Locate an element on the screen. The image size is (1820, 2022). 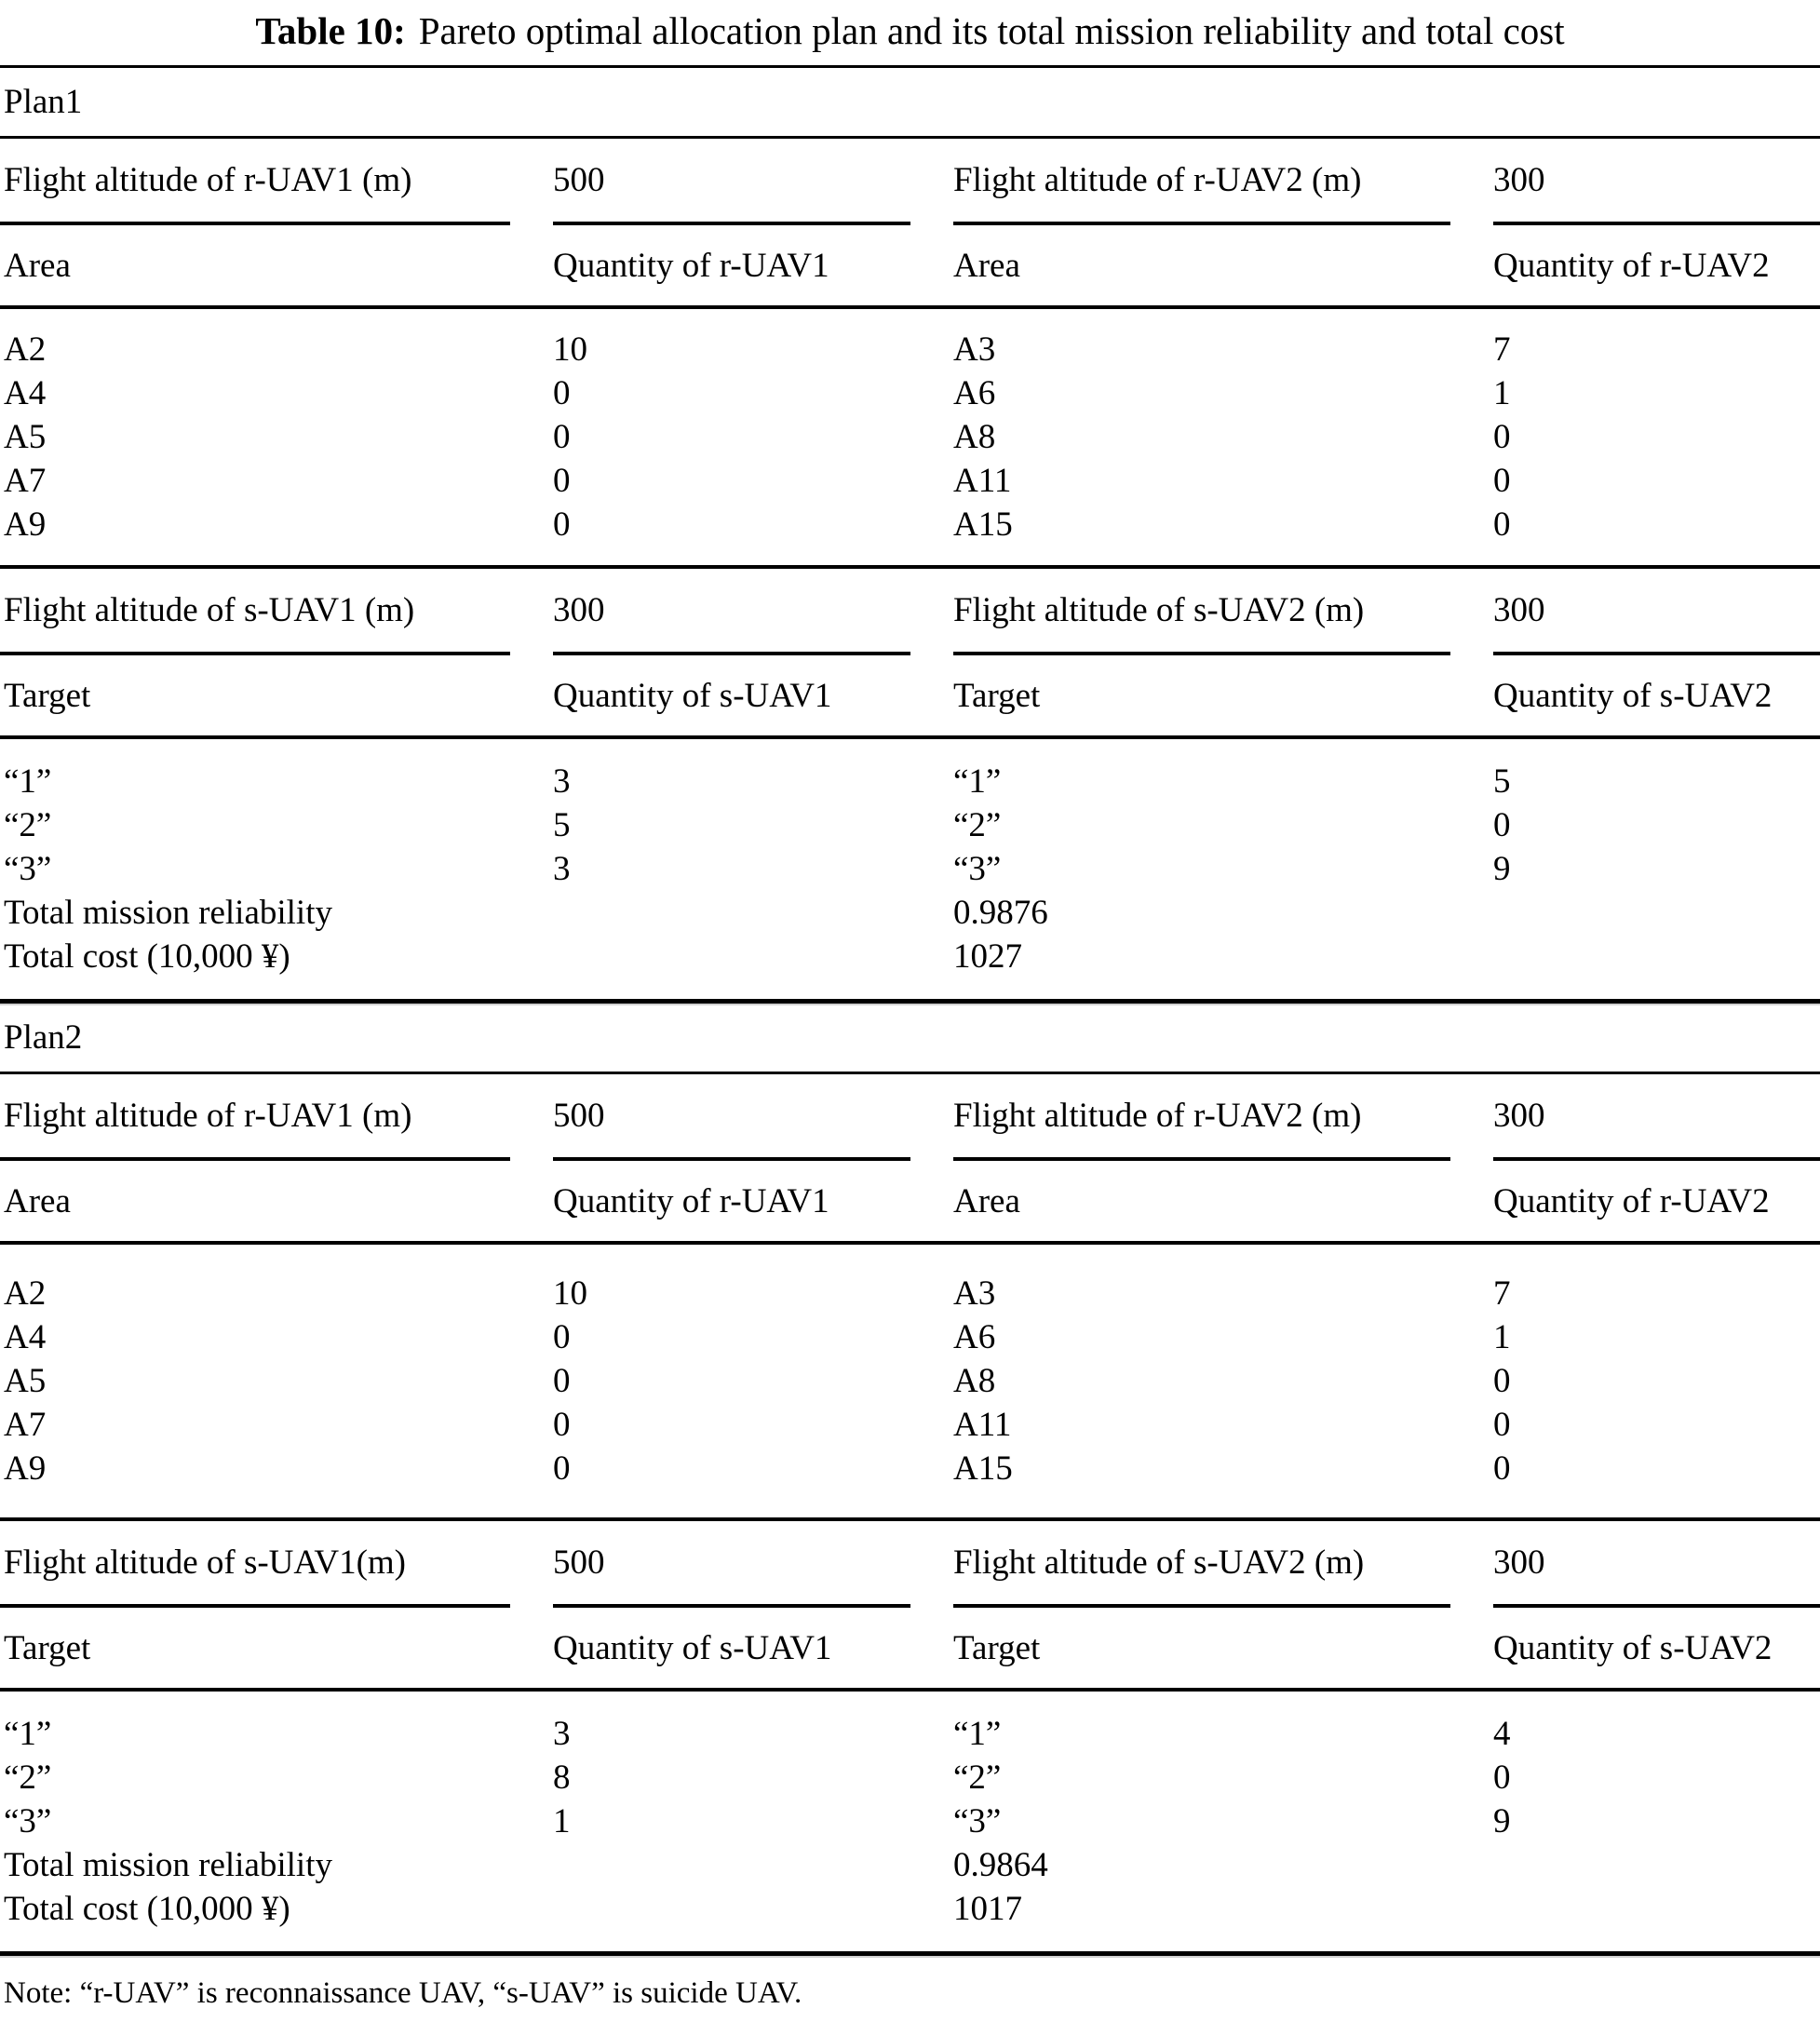
area-cell: A15 is located at coordinates (983, 1468).